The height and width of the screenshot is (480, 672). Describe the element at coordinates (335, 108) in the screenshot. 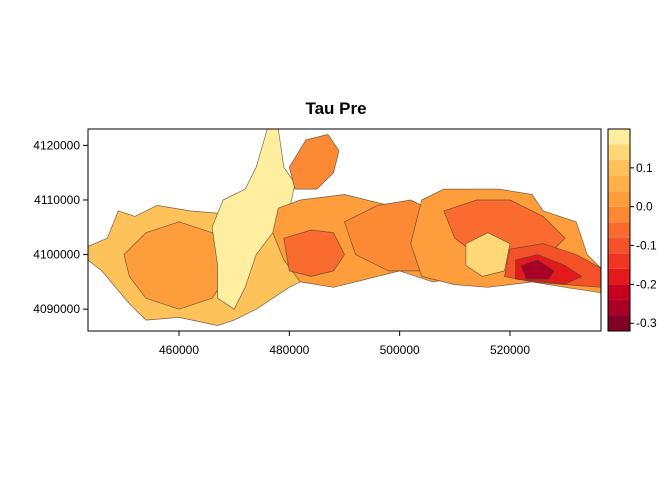

I see `chart-title: Tau Pre` at that location.